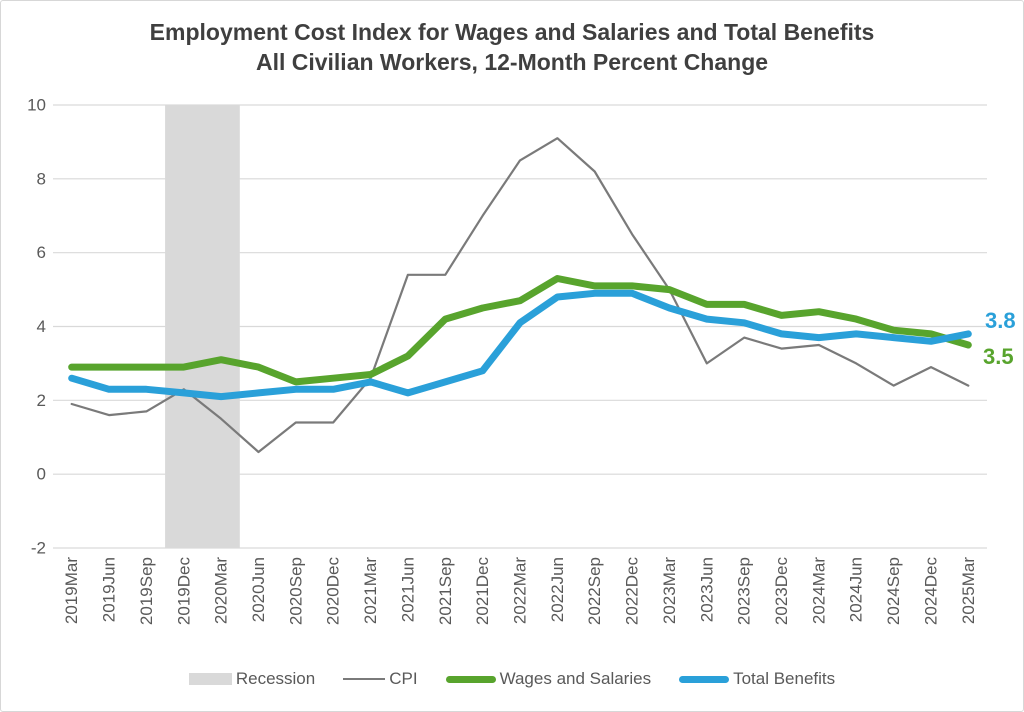  Describe the element at coordinates (520, 590) in the screenshot. I see `x-axis-label: 2022Mar` at that location.